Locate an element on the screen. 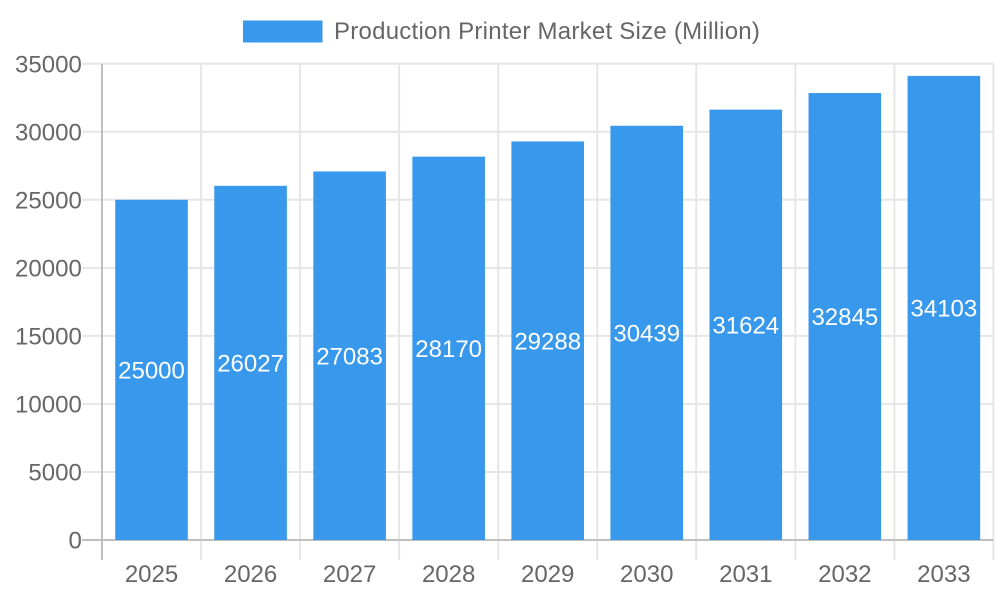  svg-text: 2029 is located at coordinates (547, 574).